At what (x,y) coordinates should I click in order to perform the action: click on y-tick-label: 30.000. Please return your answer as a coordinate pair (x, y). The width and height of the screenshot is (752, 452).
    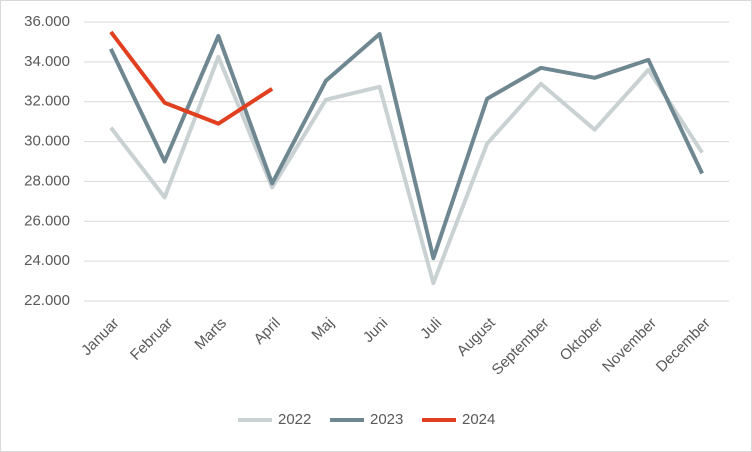
    Looking at the image, I should click on (47, 141).